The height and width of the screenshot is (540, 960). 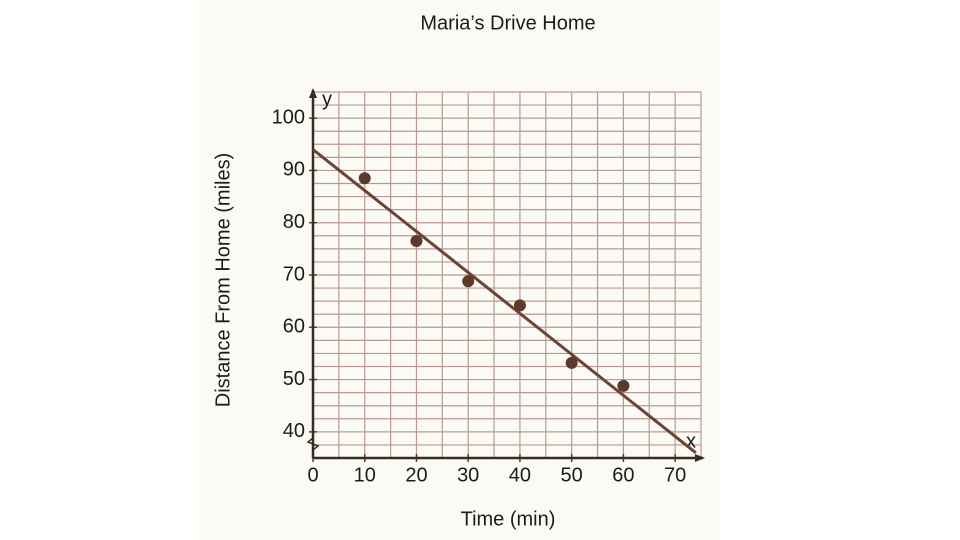 I want to click on y-tick-label: 60, so click(x=294, y=327).